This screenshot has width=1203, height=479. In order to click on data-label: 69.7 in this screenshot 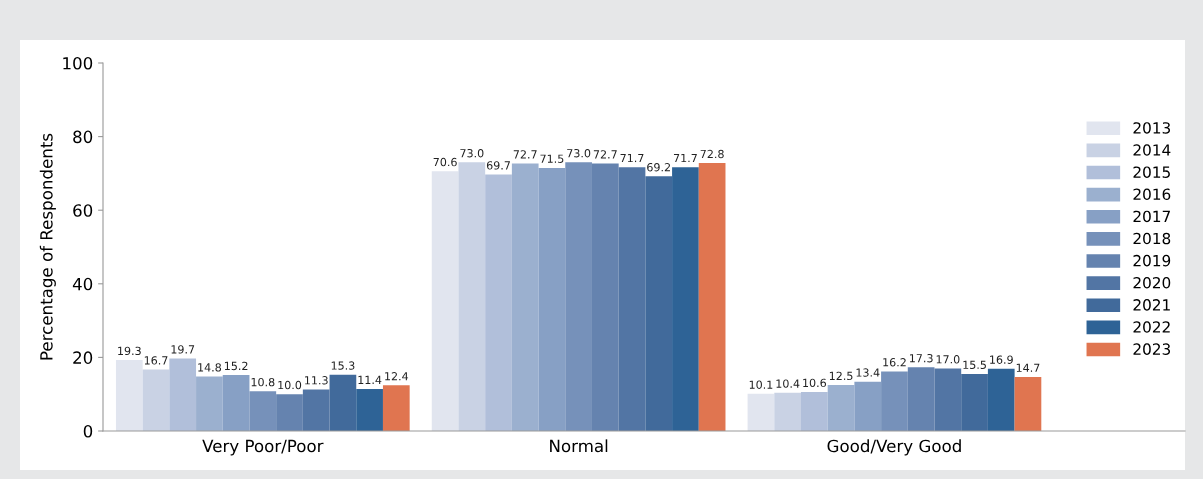, I will do `click(498, 165)`.